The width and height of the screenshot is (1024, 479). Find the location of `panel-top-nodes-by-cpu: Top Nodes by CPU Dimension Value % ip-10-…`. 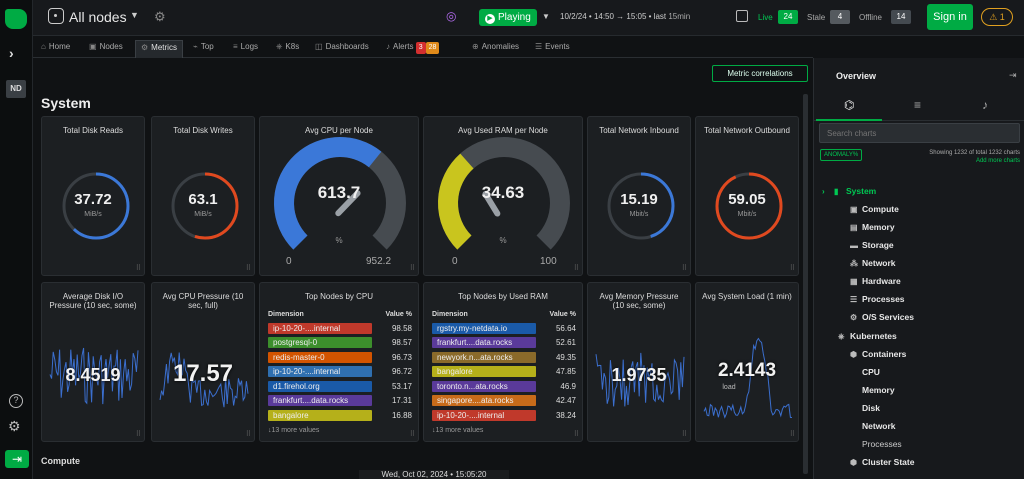

panel-top-nodes-by-cpu: Top Nodes by CPU Dimension Value % ip-10-… is located at coordinates (339, 362).